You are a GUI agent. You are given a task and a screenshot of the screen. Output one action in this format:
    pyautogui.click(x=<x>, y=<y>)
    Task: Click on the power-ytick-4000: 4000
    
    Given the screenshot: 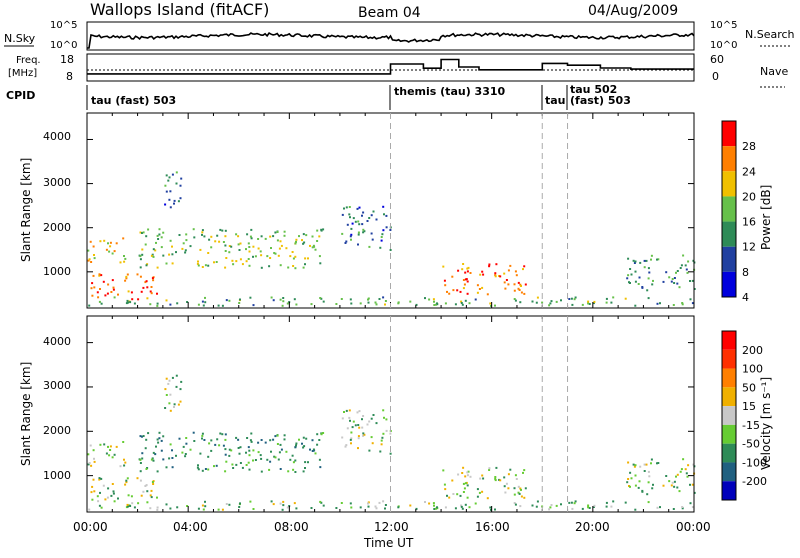 What is the action you would take?
    pyautogui.click(x=57, y=136)
    